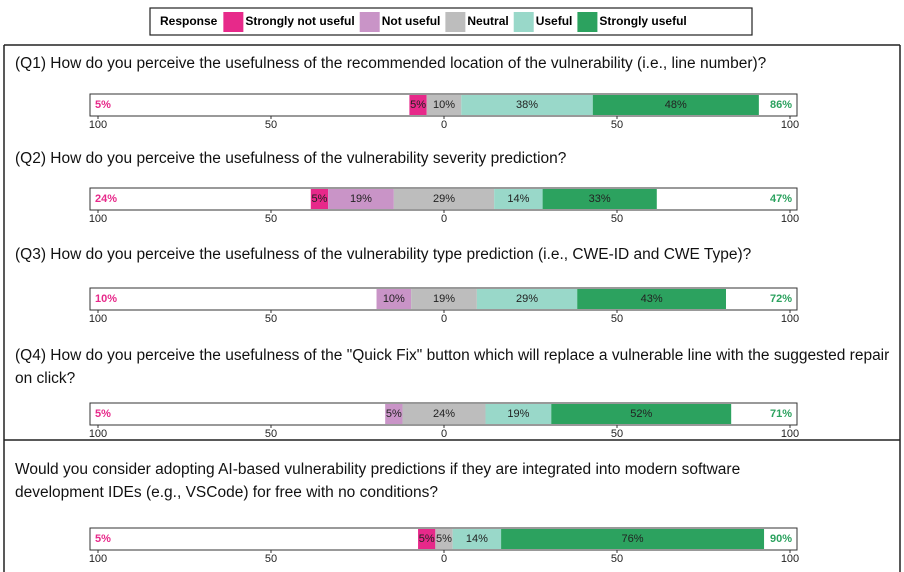 The width and height of the screenshot is (904, 572). I want to click on legend-label: Not useful, so click(411, 21).